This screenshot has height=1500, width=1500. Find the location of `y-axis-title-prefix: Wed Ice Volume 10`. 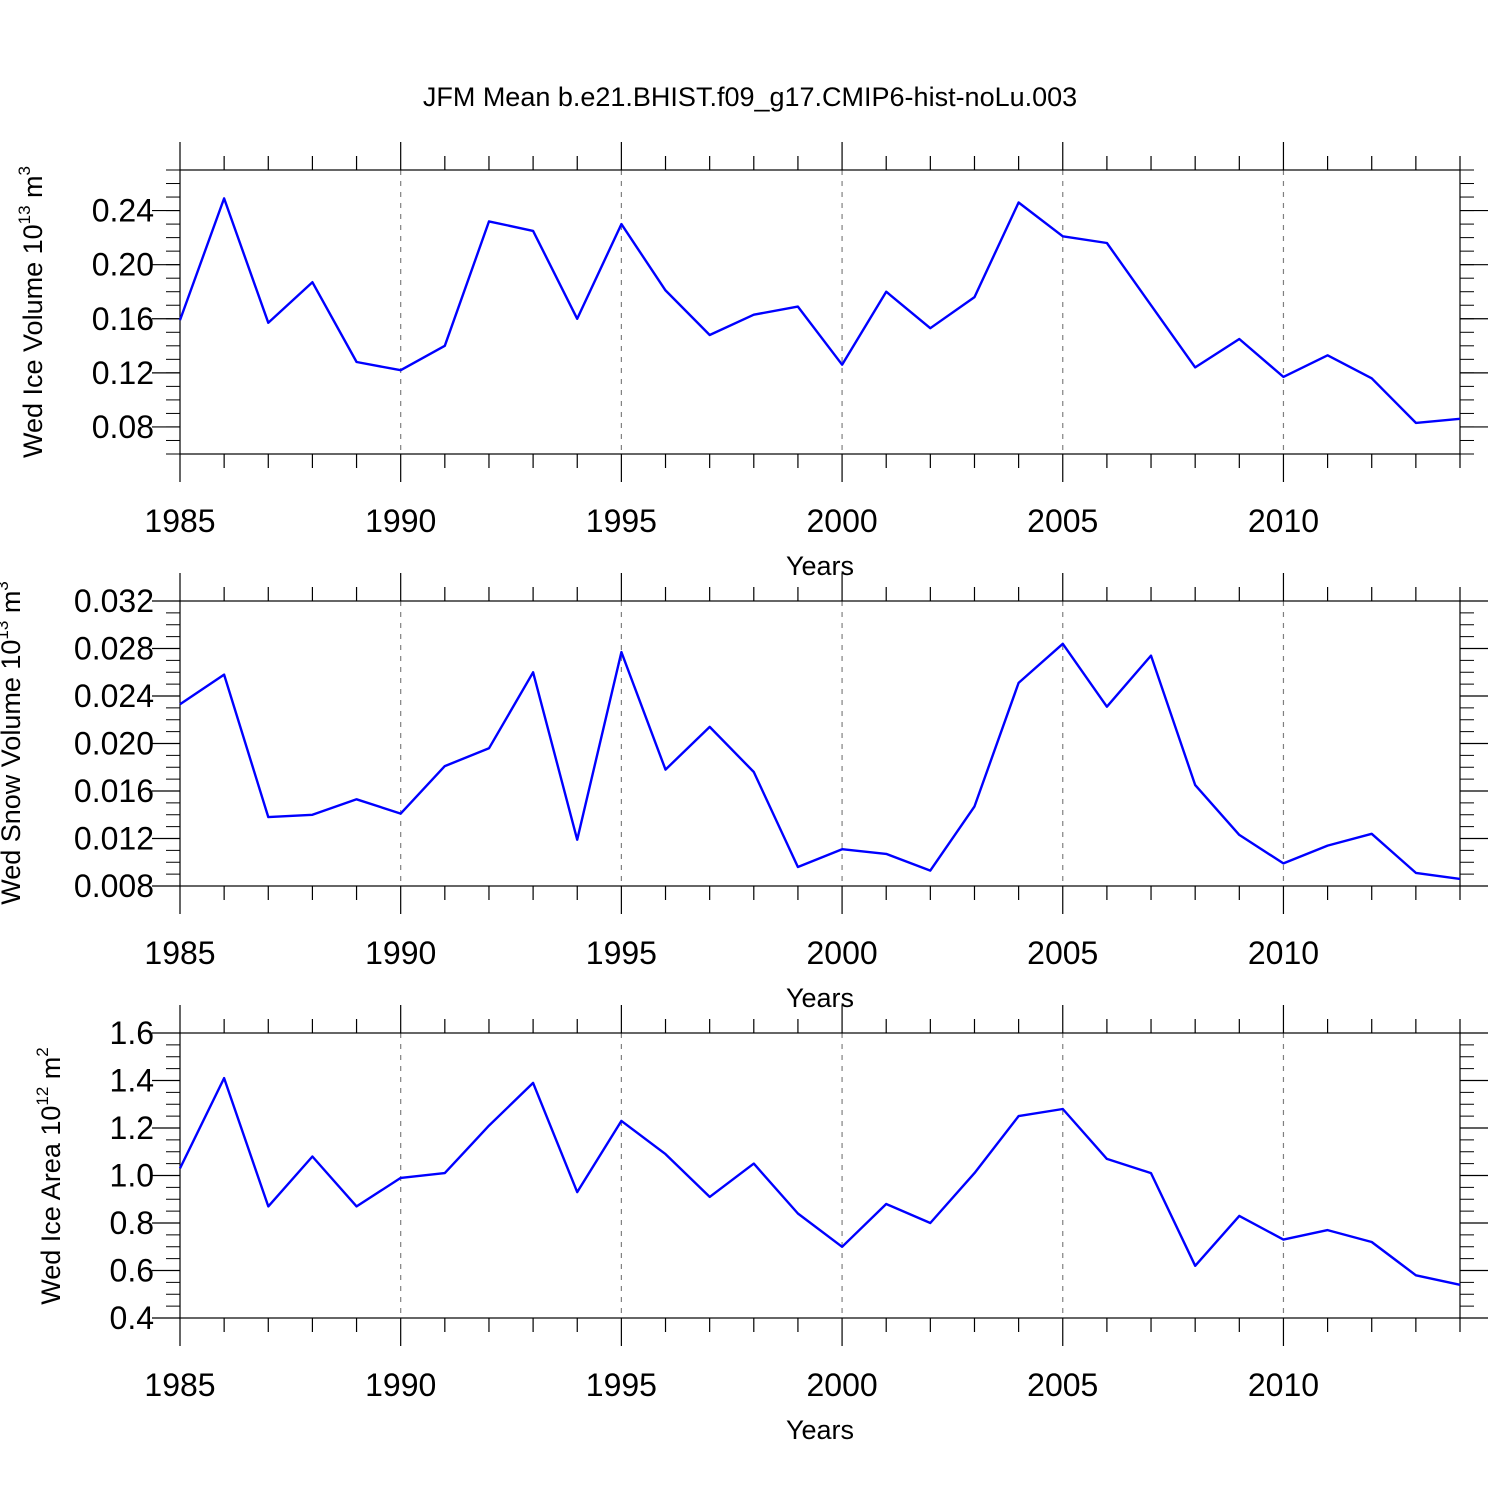

y-axis-title-prefix: Wed Ice Volume 10 is located at coordinates (33, 341).